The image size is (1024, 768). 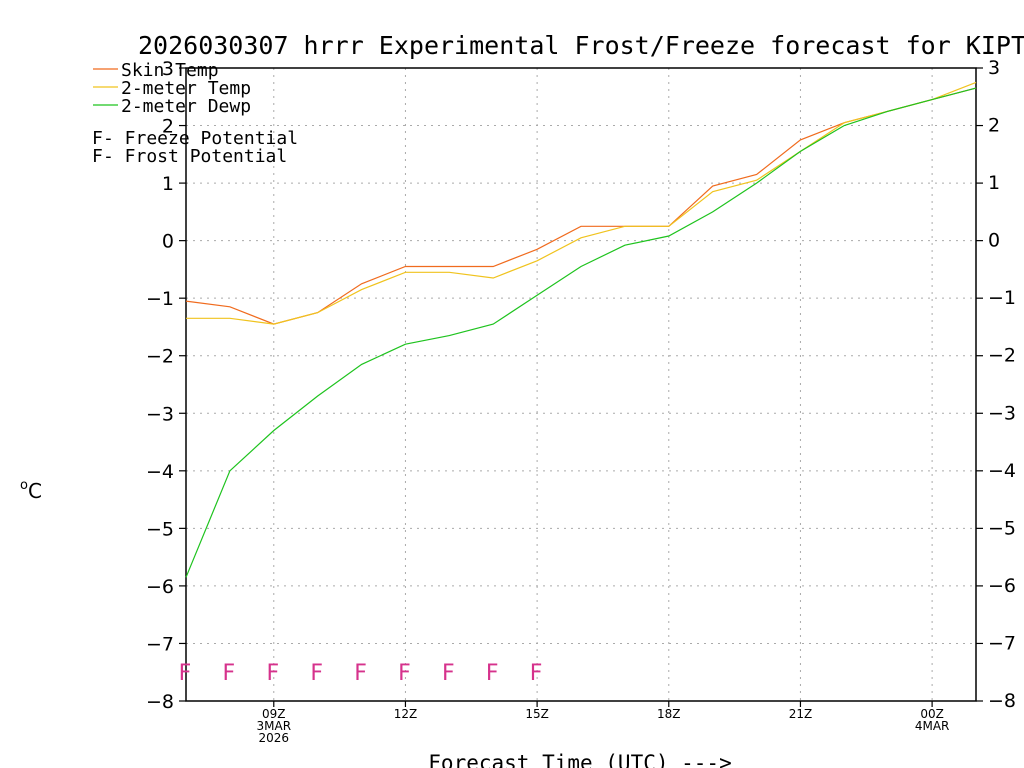 What do you see at coordinates (579, 759) in the screenshot?
I see `x-axis-label: Forecast Time (UTC) --->` at bounding box center [579, 759].